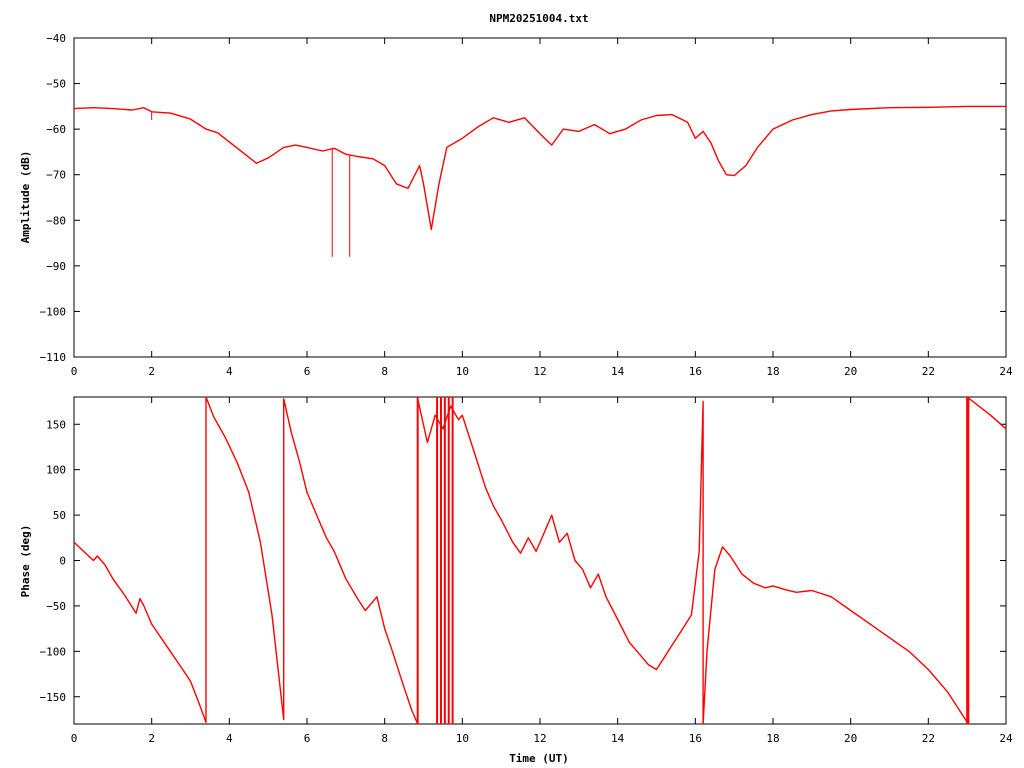 This screenshot has width=1024, height=768. What do you see at coordinates (928, 738) in the screenshot?
I see `phase-x-tick-label: 22` at bounding box center [928, 738].